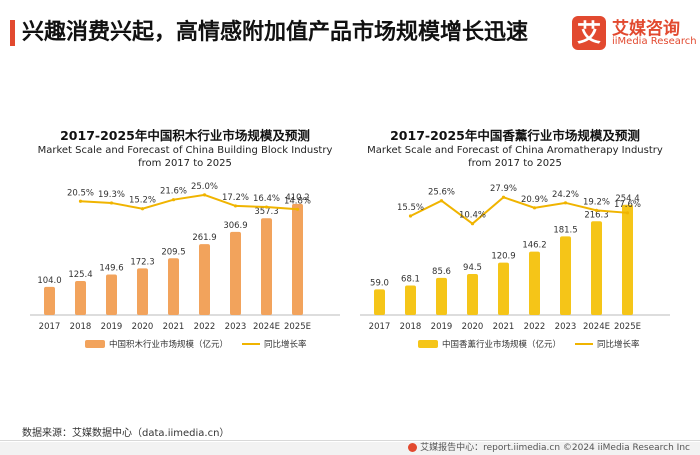  Describe the element at coordinates (472, 268) in the screenshot. I see `bar-label-2020: 94.5` at that location.